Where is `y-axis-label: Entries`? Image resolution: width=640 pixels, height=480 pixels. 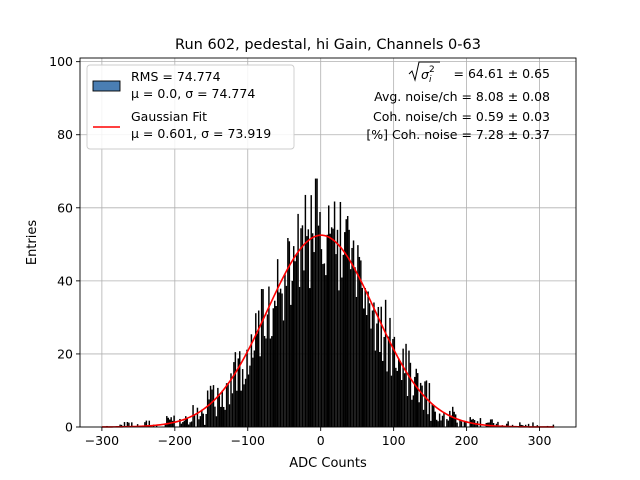
y-axis-label: Entries is located at coordinates (32, 243).